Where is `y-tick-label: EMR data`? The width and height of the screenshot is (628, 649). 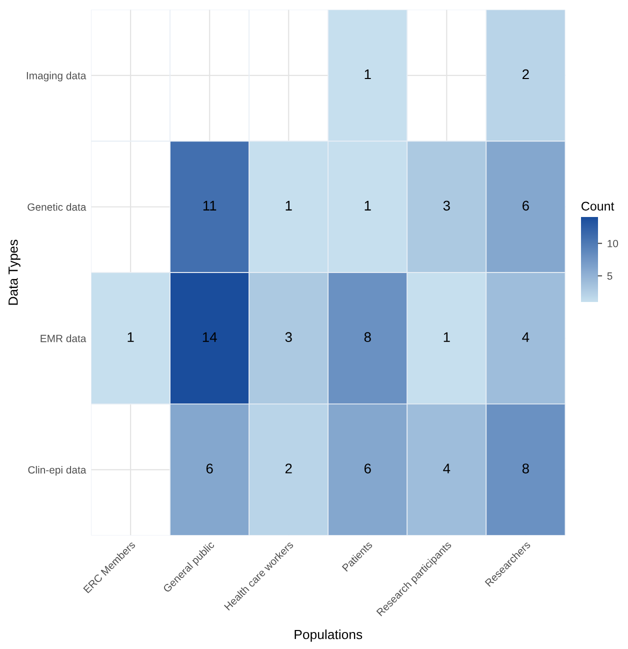
y-tick-label: EMR data is located at coordinates (63, 338).